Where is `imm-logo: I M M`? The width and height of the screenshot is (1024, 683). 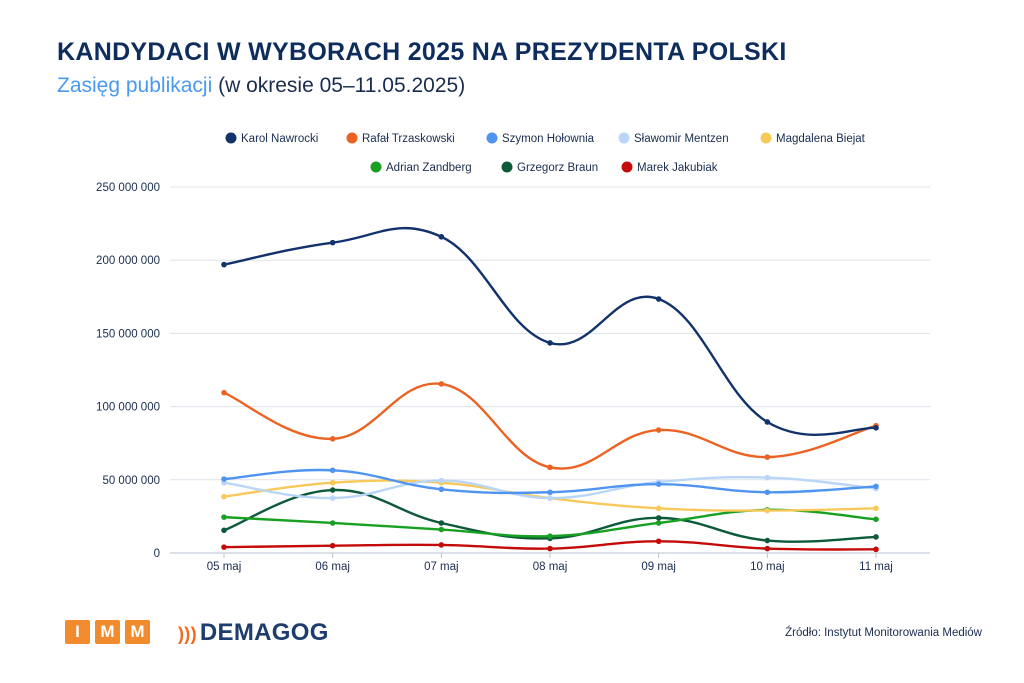
imm-logo: I M M is located at coordinates (107, 632).